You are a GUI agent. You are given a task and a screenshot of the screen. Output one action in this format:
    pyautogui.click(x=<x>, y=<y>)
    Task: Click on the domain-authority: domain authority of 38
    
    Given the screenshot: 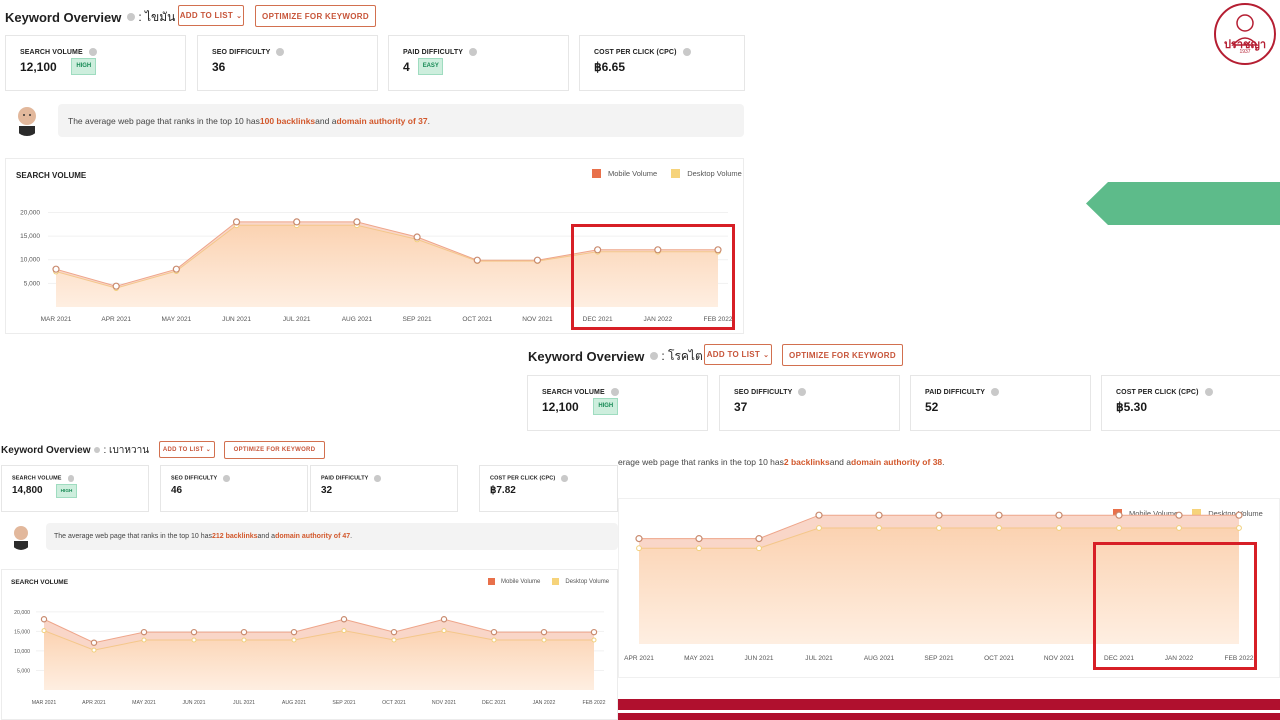 What is the action you would take?
    pyautogui.click(x=897, y=461)
    